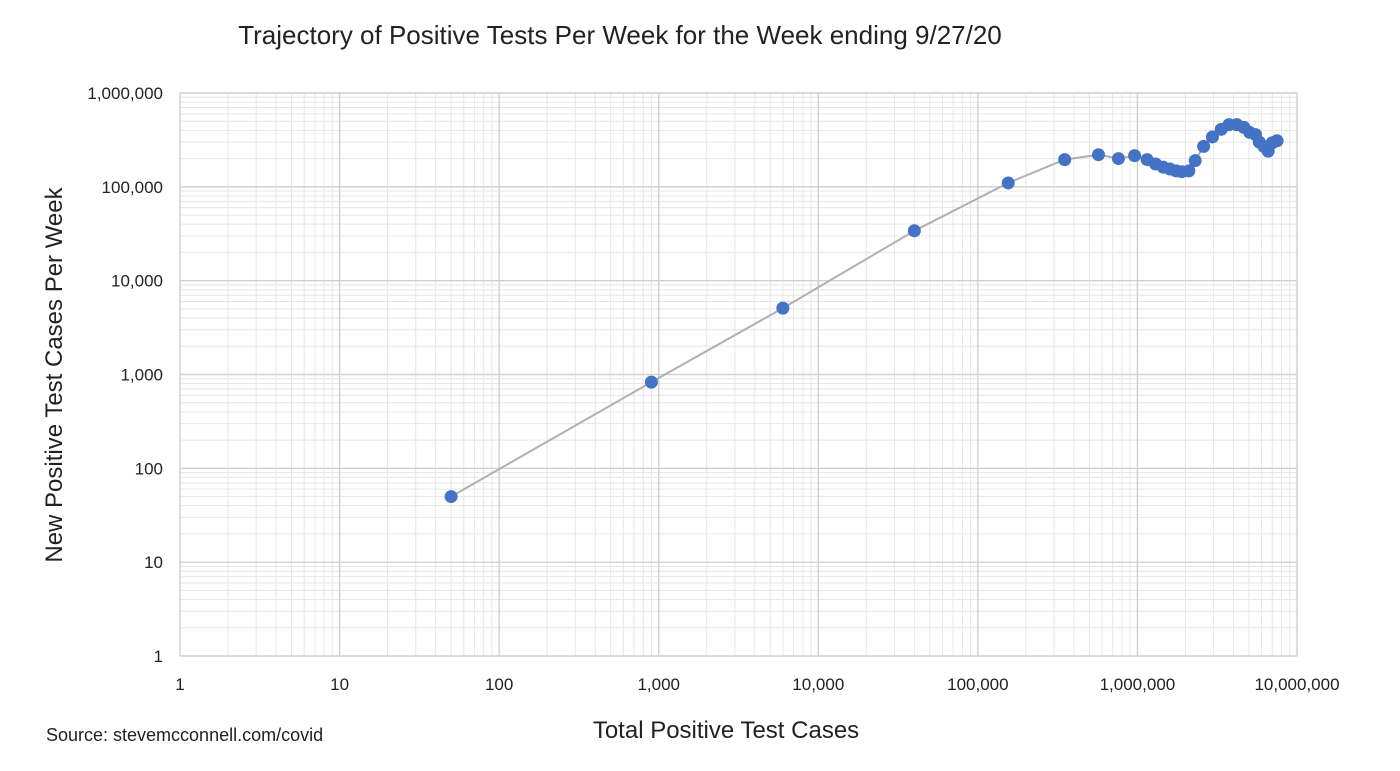  Describe the element at coordinates (499, 684) in the screenshot. I see `x-tick-label: 100` at that location.